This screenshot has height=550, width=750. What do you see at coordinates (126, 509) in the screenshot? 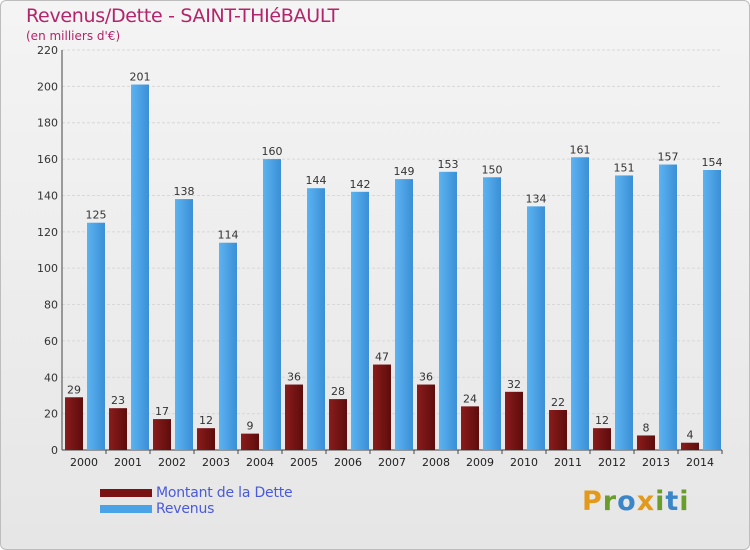
I see `legend-swatch-revenus` at bounding box center [126, 509].